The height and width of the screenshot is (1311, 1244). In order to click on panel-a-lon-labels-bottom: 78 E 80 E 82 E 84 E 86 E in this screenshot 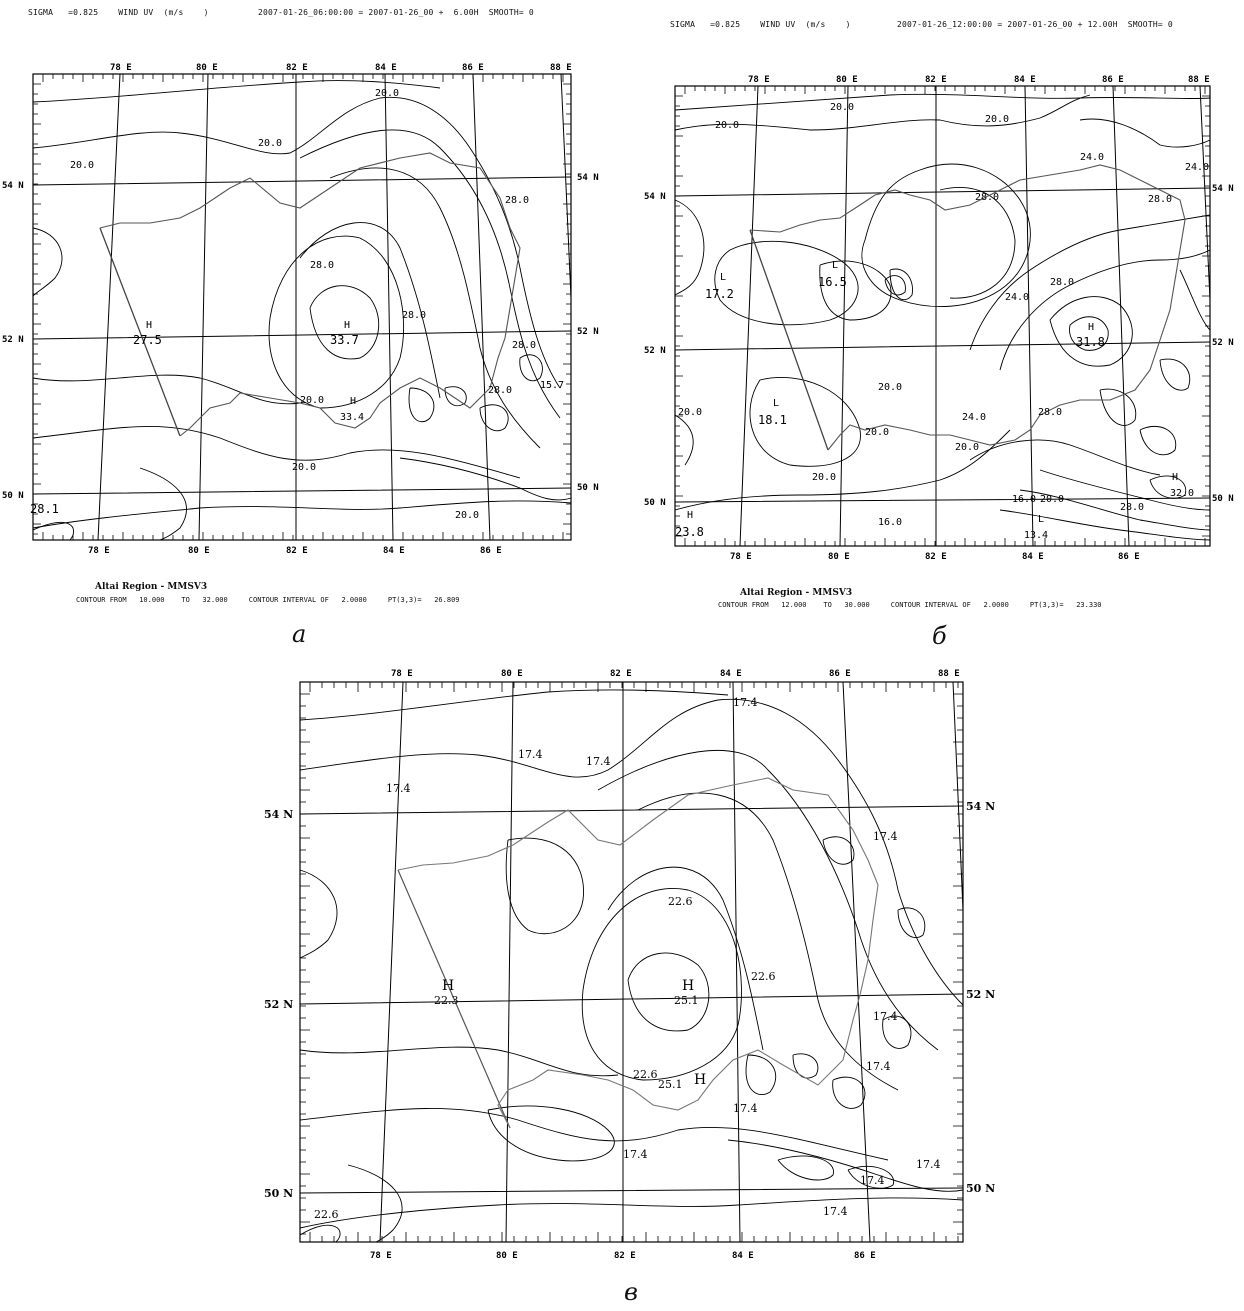, I will do `click(295, 551)`.